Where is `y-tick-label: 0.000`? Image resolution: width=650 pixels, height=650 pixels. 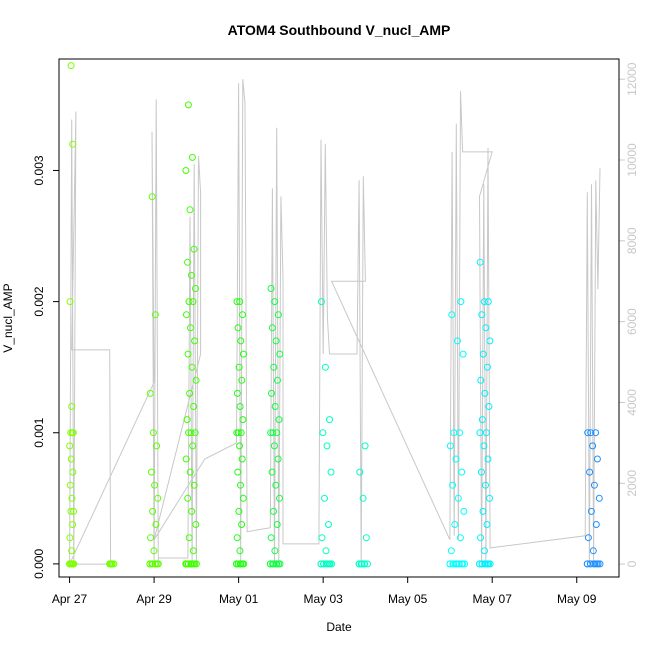
y-tick-label: 0.000 is located at coordinates (39, 564).